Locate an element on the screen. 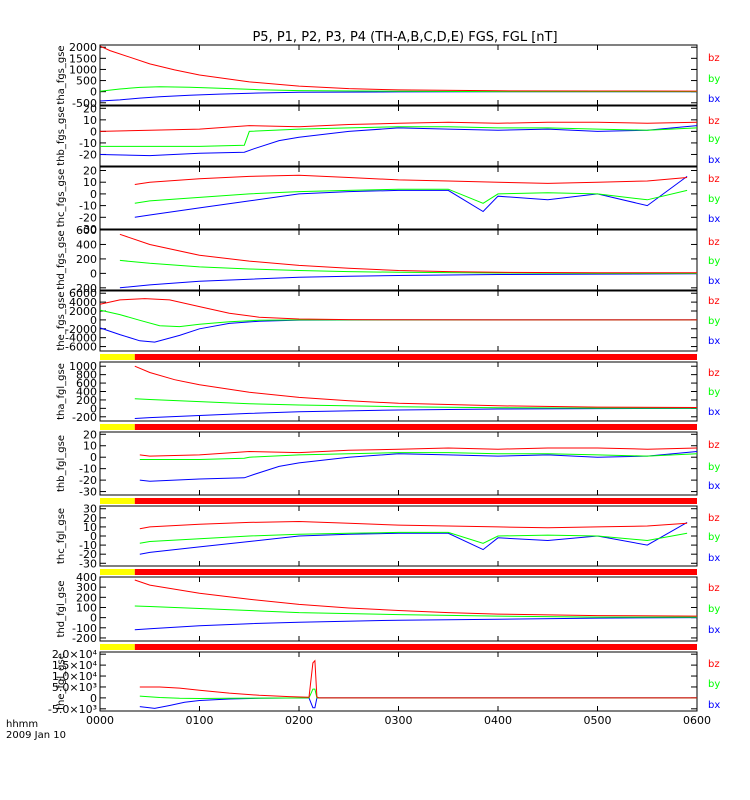 The width and height of the screenshot is (750, 800). x-tick-label: 0100 is located at coordinates (200, 720).